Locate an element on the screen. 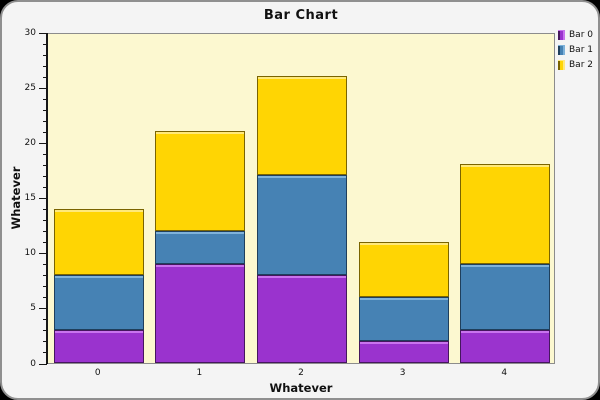 The image size is (600, 400). y-axis-line is located at coordinates (47, 198).